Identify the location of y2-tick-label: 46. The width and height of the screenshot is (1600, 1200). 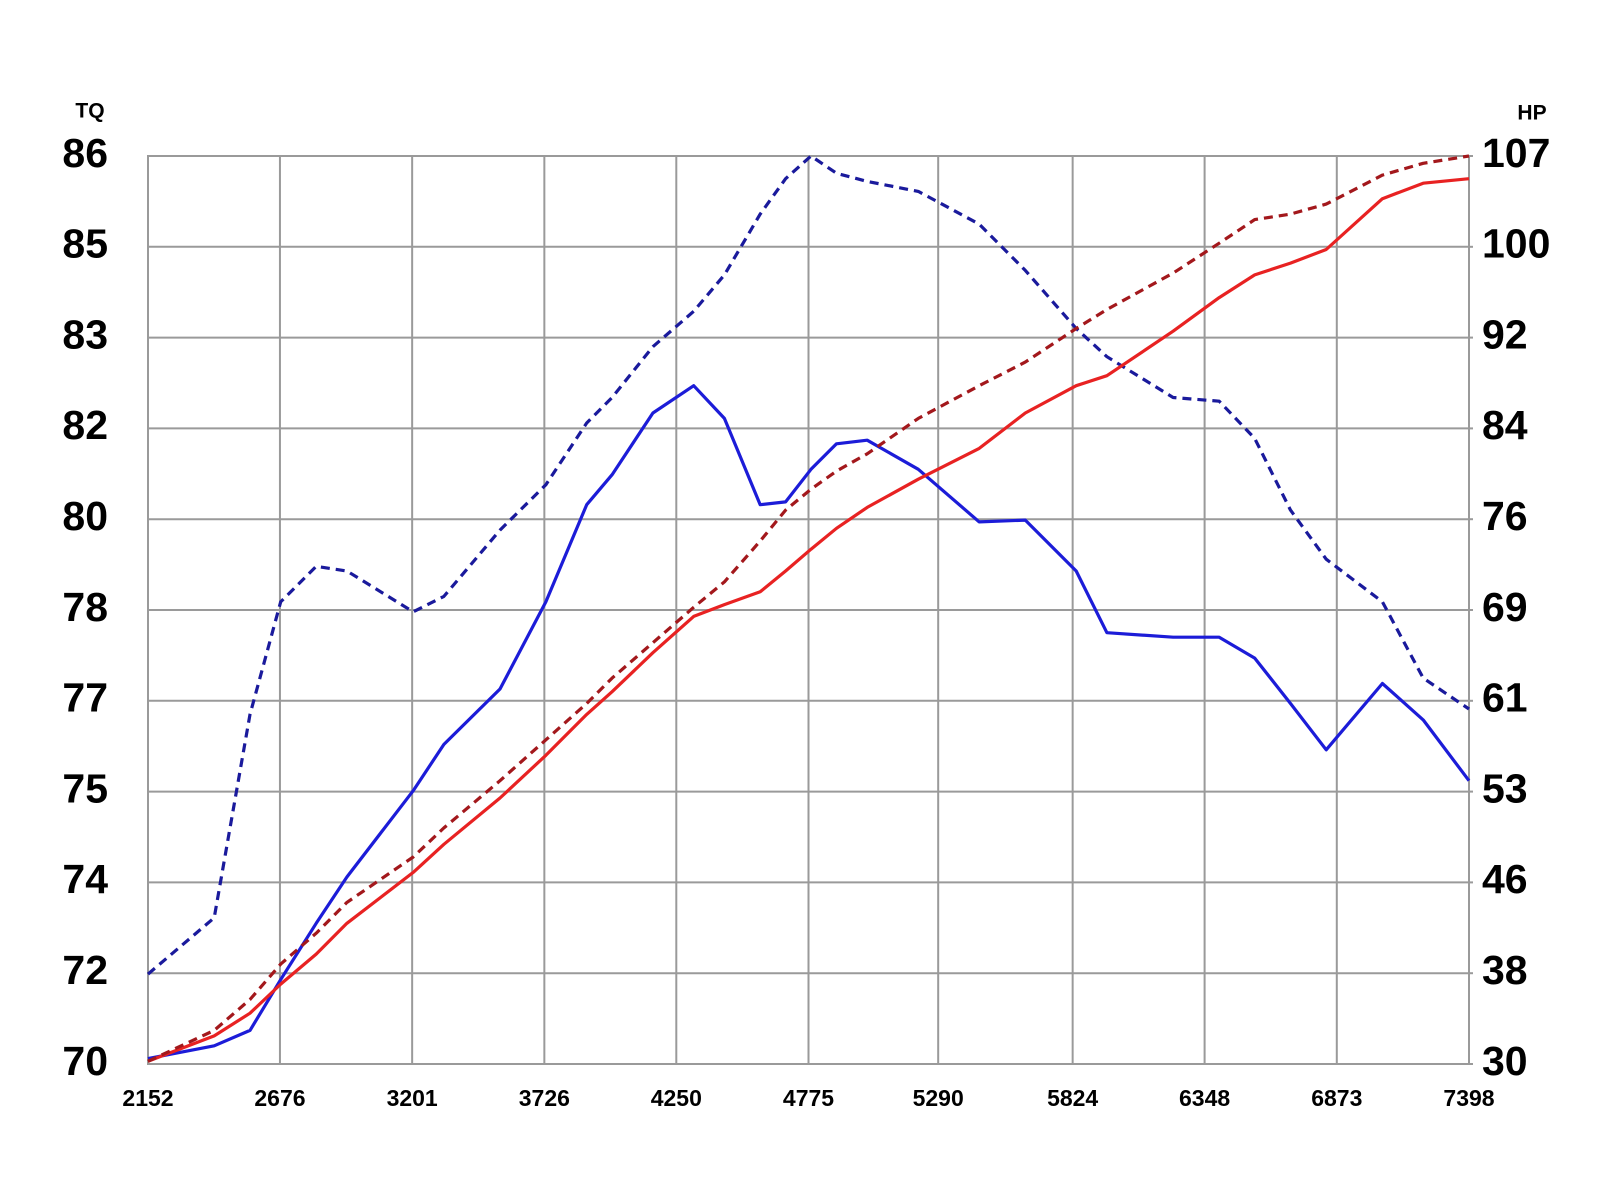
(1505, 879).